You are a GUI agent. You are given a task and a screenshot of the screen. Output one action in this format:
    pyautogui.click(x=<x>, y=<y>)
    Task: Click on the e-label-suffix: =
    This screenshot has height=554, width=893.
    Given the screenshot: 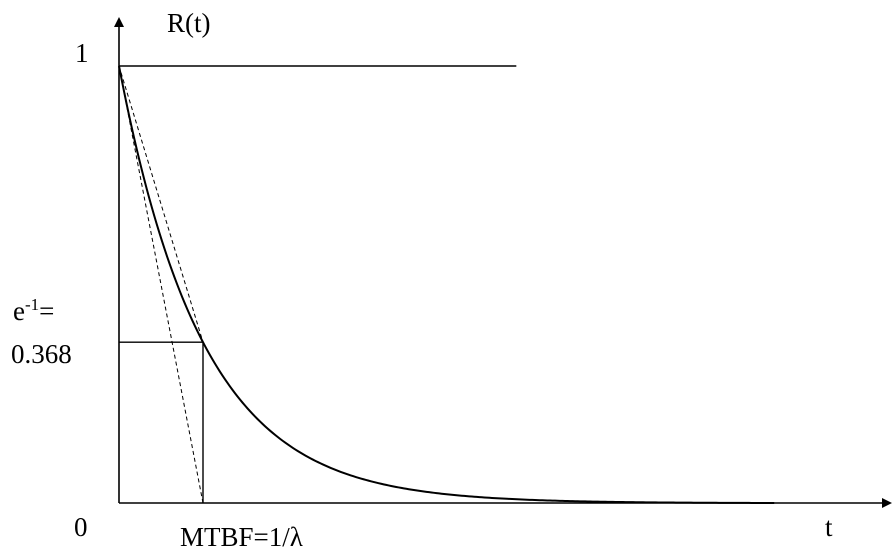 What is the action you would take?
    pyautogui.click(x=47, y=311)
    